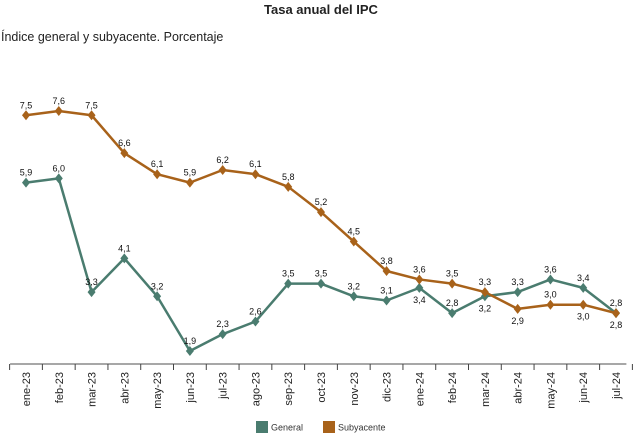 This screenshot has width=642, height=437. I want to click on data-label-general: 6,0, so click(59, 168).